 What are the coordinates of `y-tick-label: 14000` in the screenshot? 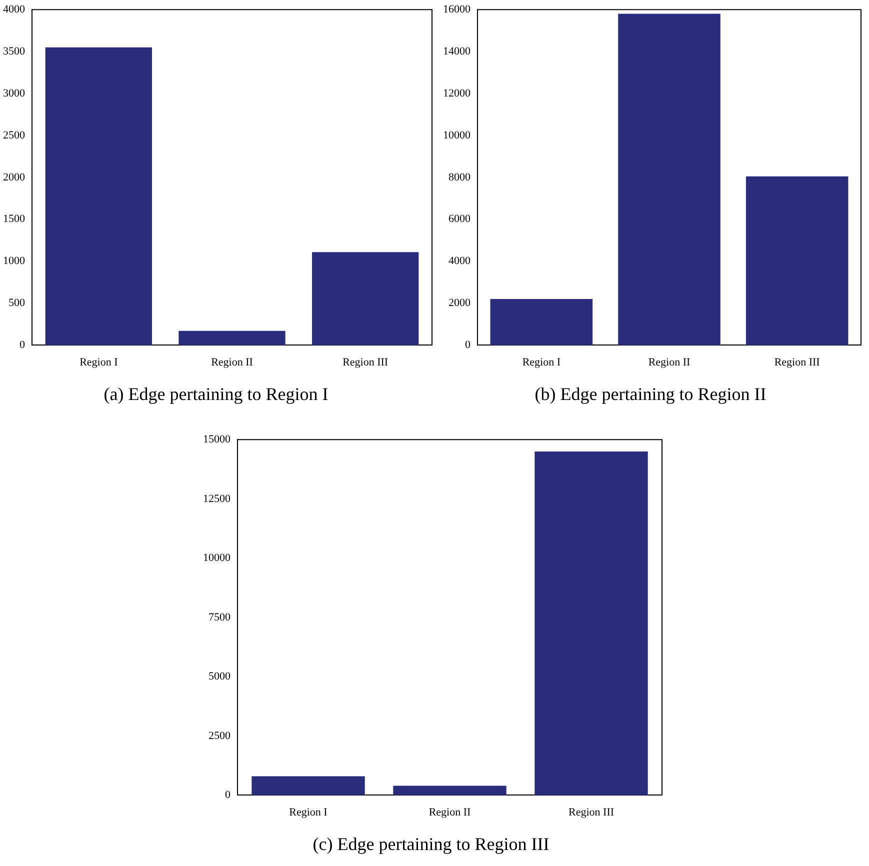 It's located at (457, 51).